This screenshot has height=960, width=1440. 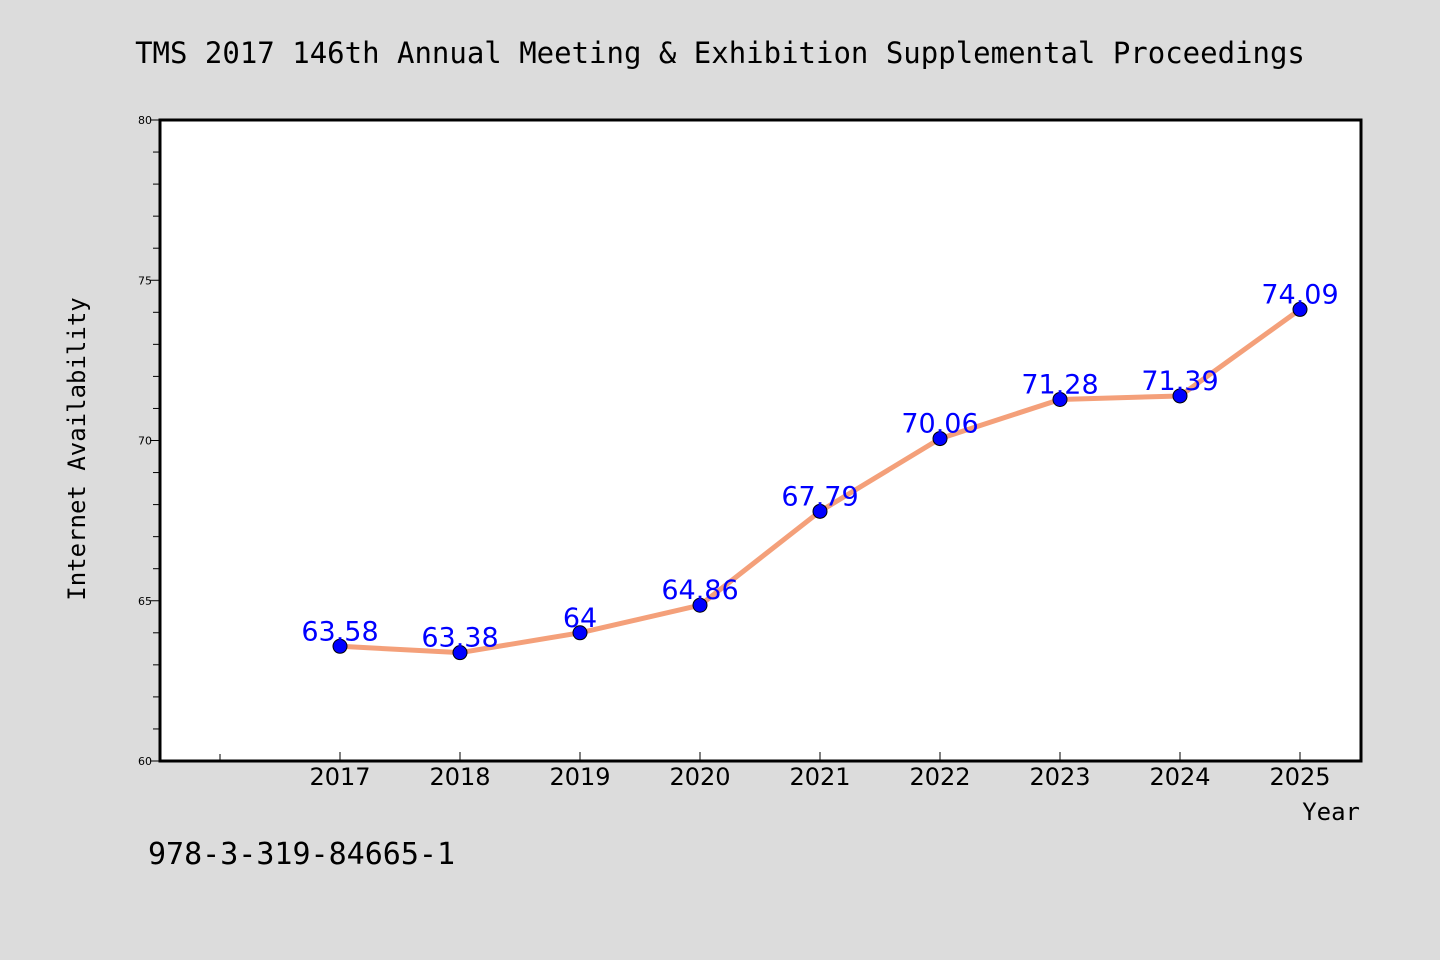 I want to click on y-axis: 60 65 70 75 80, so click(x=149, y=441).